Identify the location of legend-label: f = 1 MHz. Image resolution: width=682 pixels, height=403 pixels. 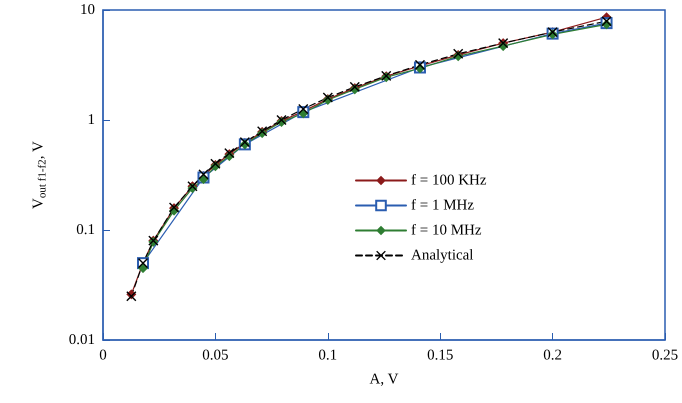
(442, 206).